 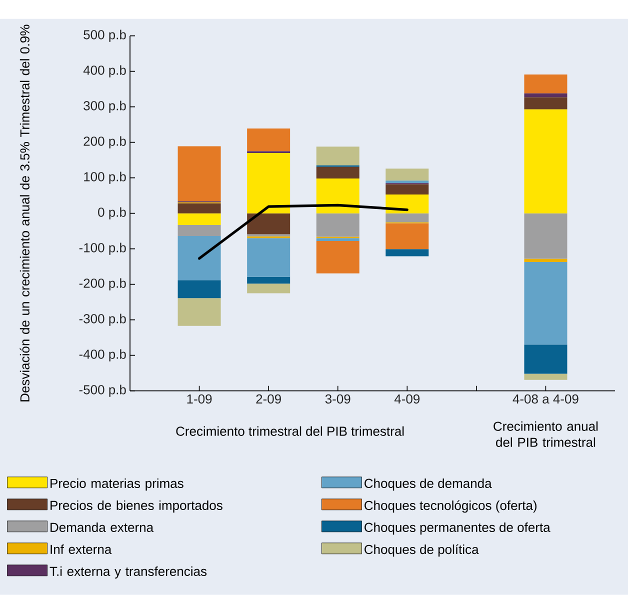 I want to click on legend-label: Precios de bienes importados, so click(x=136, y=506).